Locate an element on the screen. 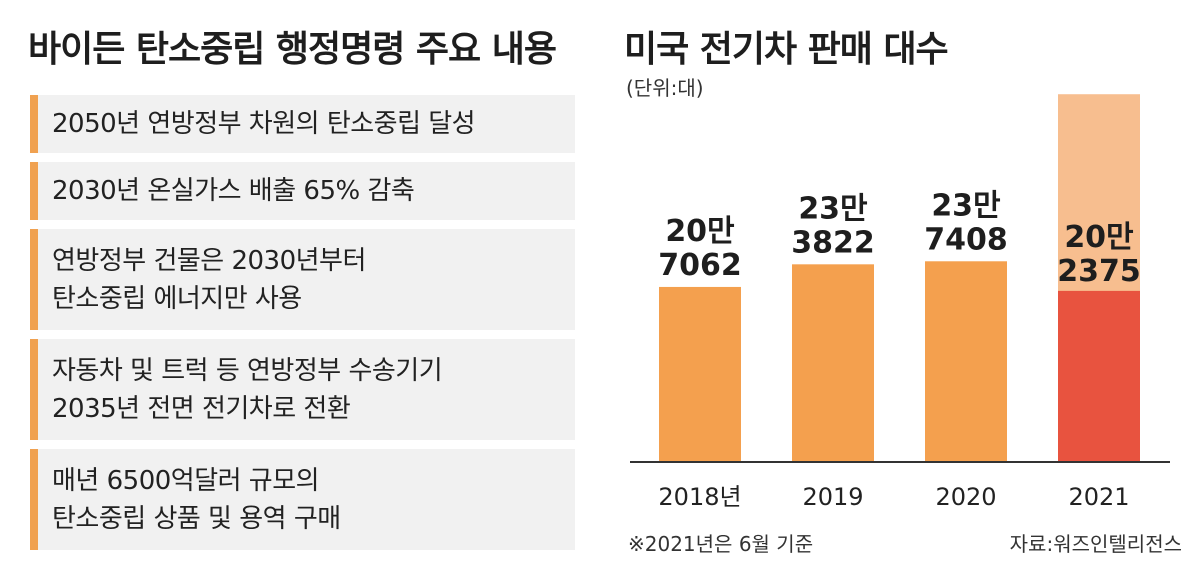 The height and width of the screenshot is (573, 1200). tick-label: 2021 is located at coordinates (1098, 497).